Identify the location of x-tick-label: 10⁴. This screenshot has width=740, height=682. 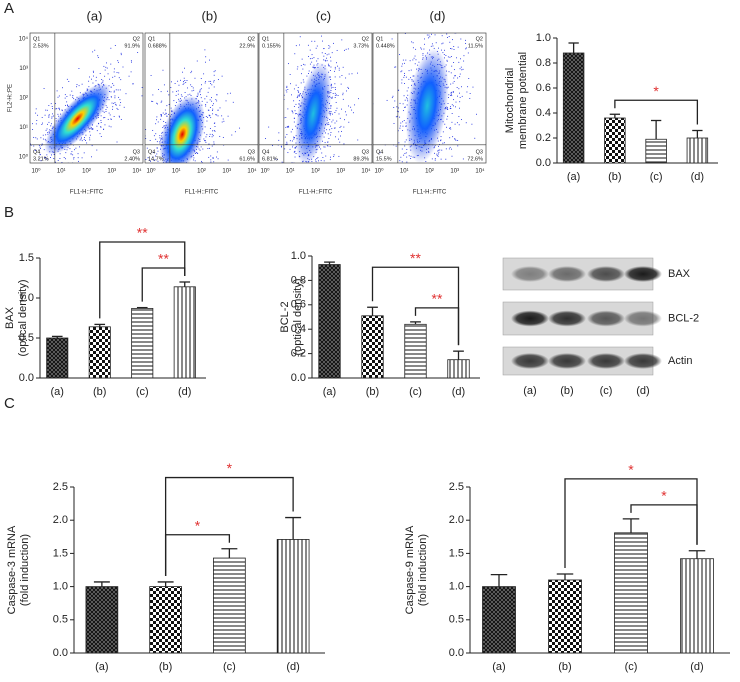
(252, 171).